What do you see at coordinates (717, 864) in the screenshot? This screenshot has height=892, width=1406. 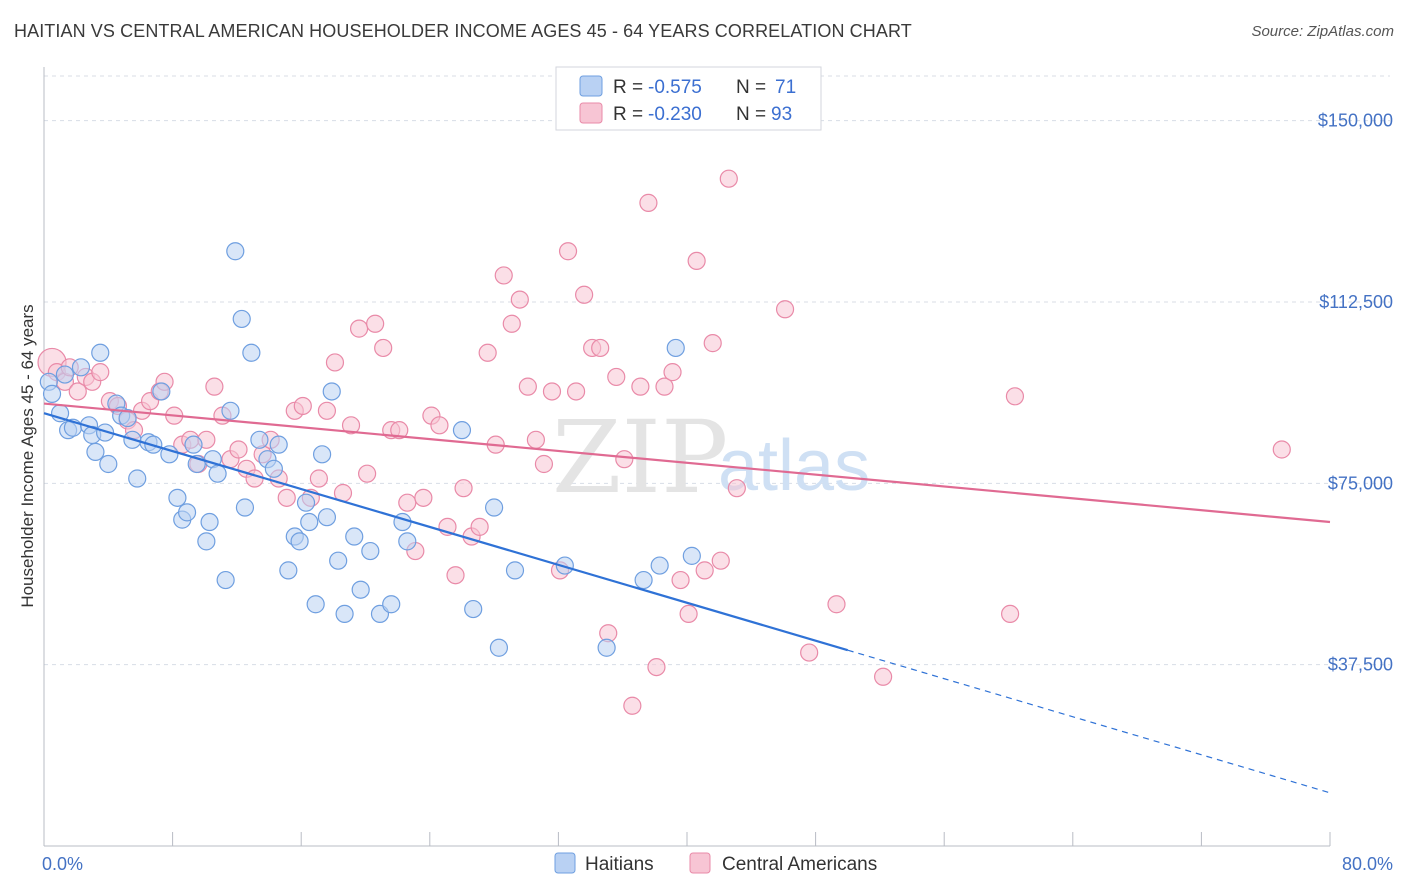 I see `x-tick-labels: 0.0% 80.0%` at bounding box center [717, 864].